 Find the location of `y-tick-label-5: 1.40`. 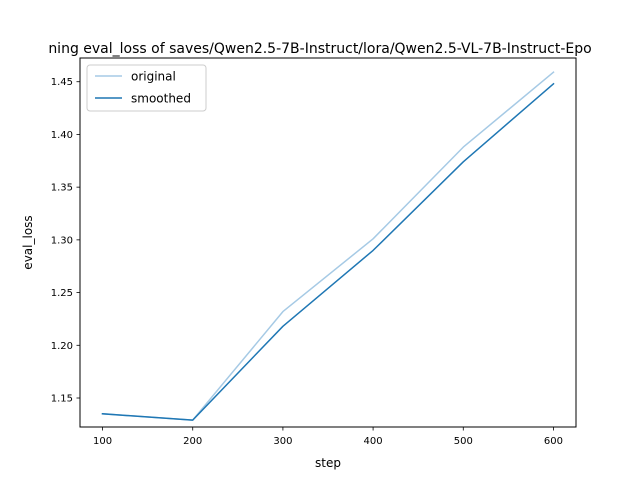

y-tick-label-5: 1.40 is located at coordinates (62, 135).